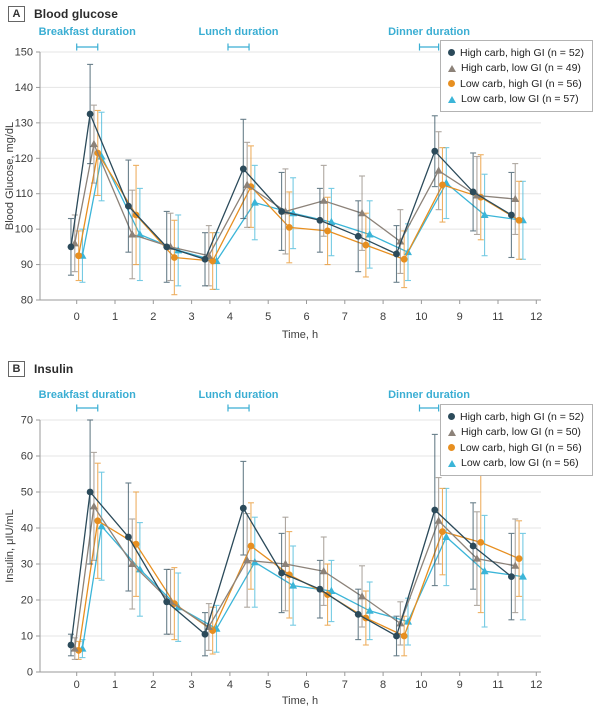 Image resolution: width=600 pixels, height=707 pixels. Describe the element at coordinates (27, 601) in the screenshot. I see `y-tick-label: 20` at that location.